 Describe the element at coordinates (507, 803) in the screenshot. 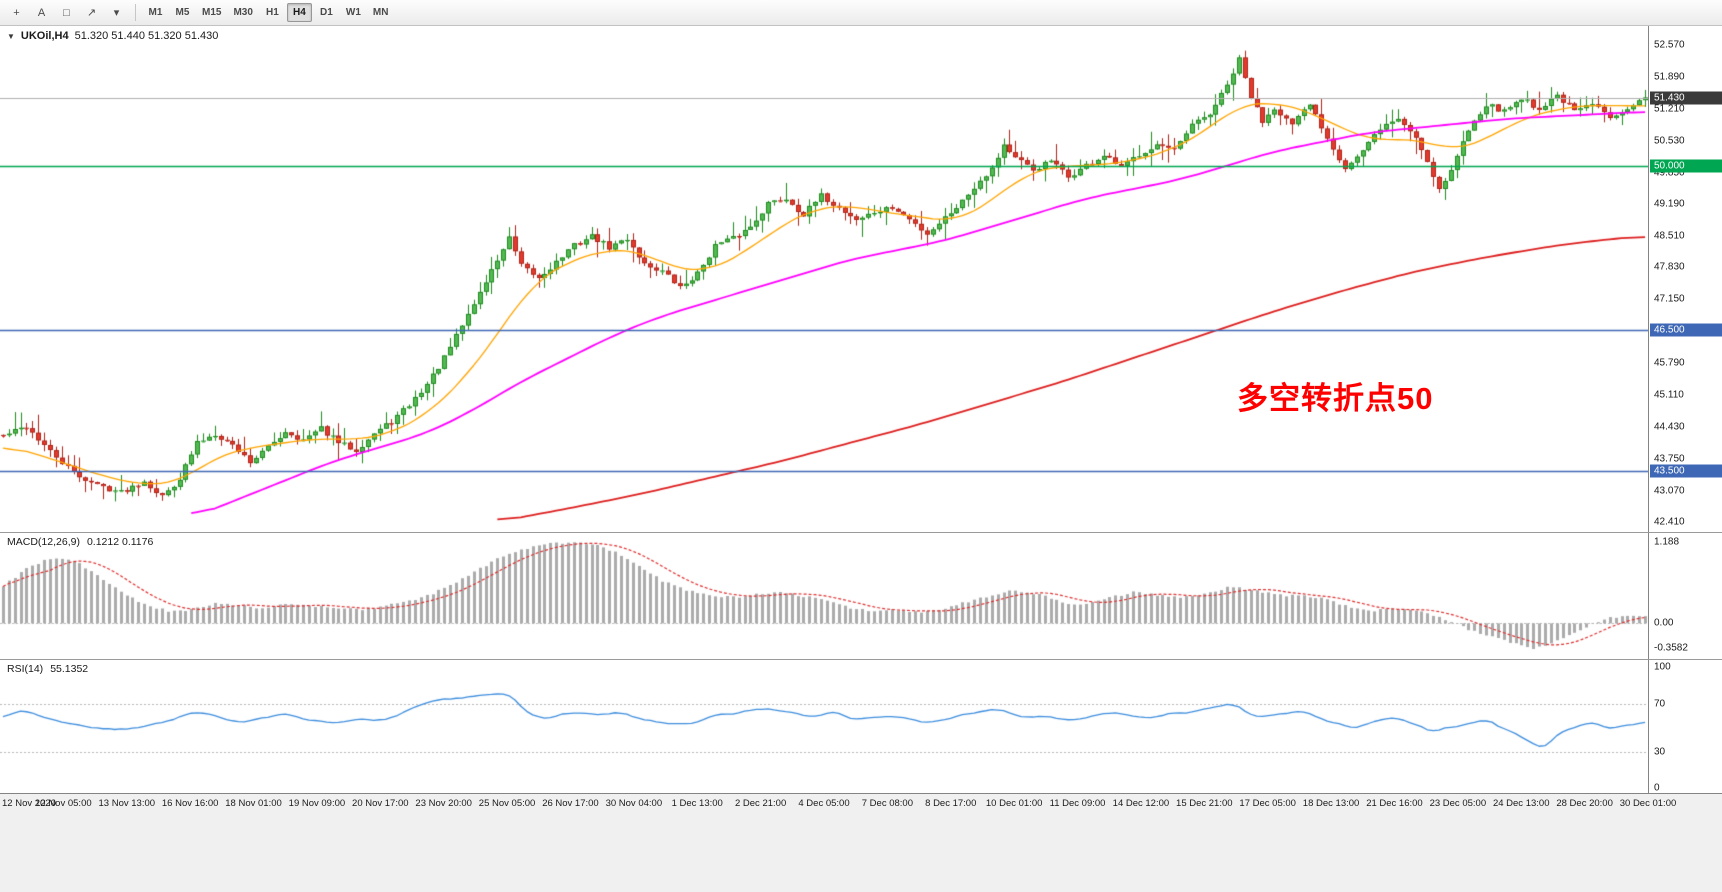

I see `time-axis-label: 25 Nov 05:00` at that location.